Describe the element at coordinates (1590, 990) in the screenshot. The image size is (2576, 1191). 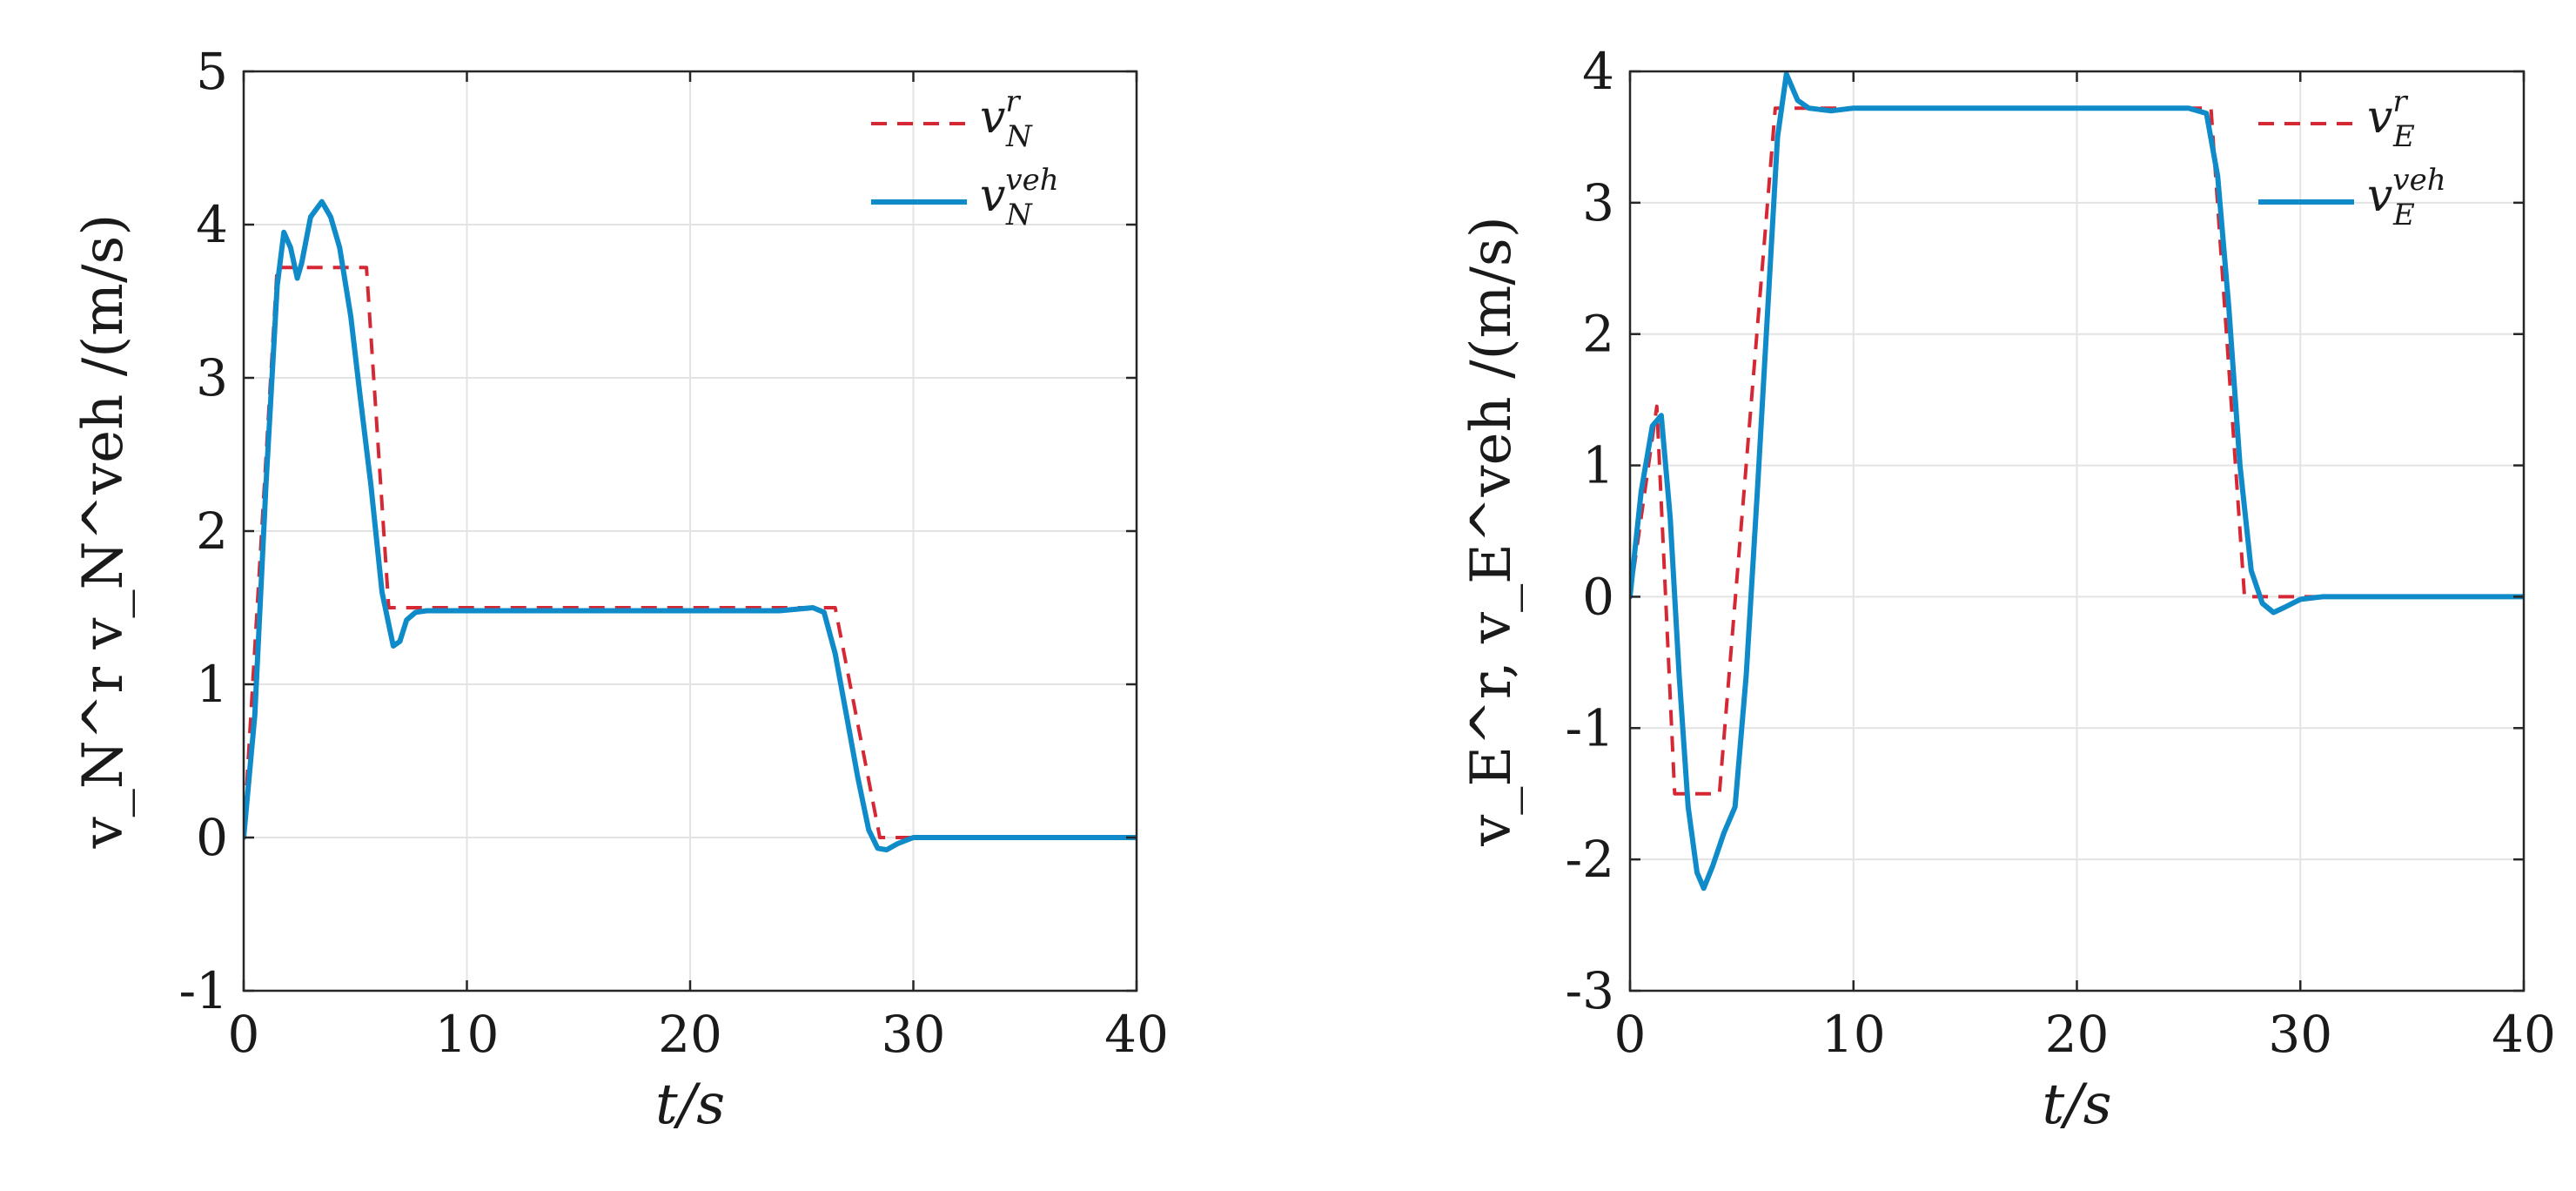
I see `y-tick-label: -3` at that location.